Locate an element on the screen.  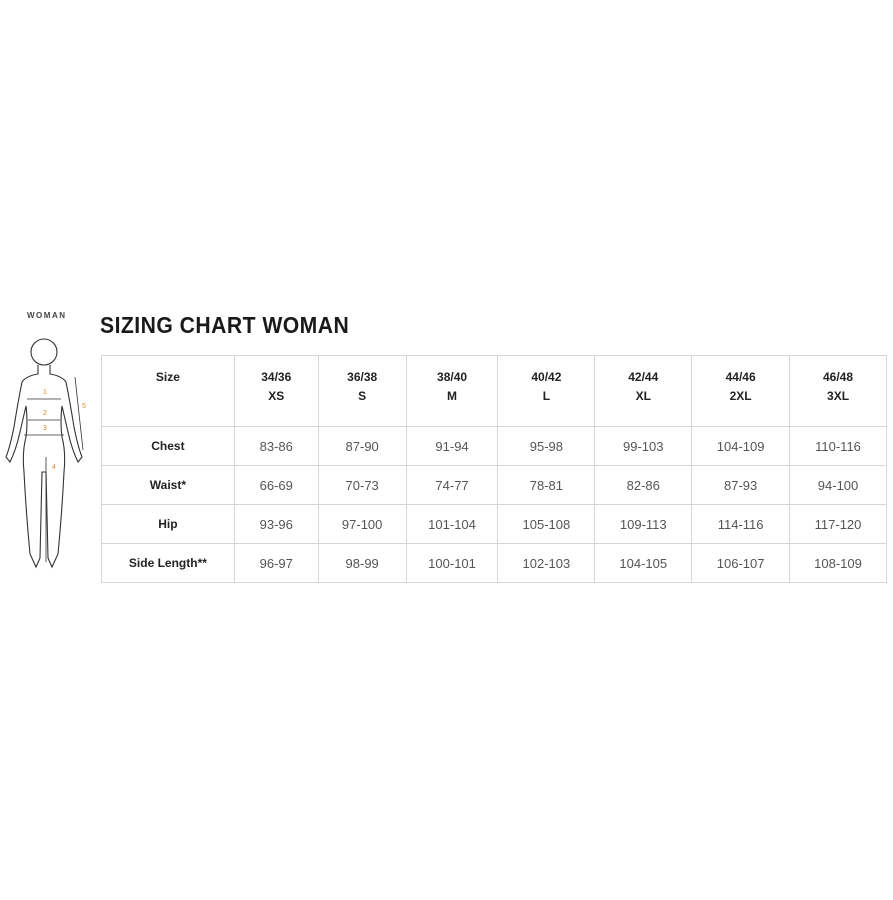
table-cell: 87-90 is located at coordinates (362, 446).